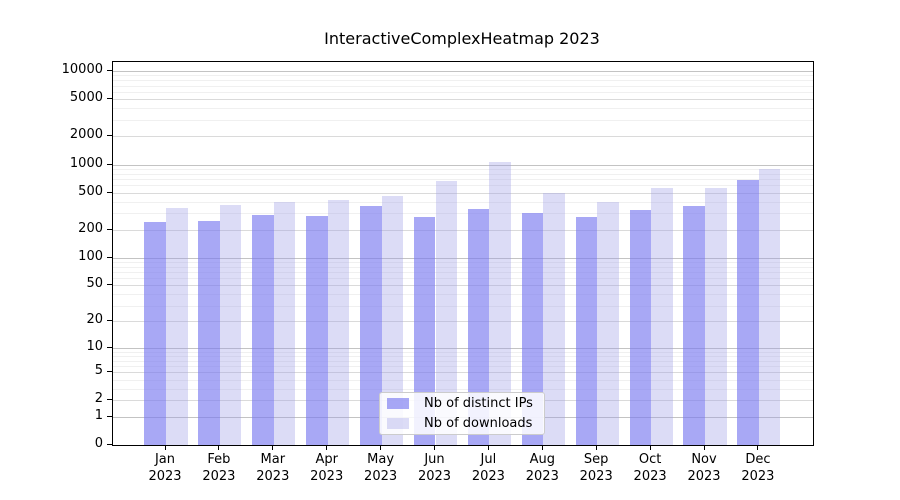 The width and height of the screenshot is (900, 500). I want to click on legend-label-distinct-ips: Nb of distinct IPs, so click(478, 404).